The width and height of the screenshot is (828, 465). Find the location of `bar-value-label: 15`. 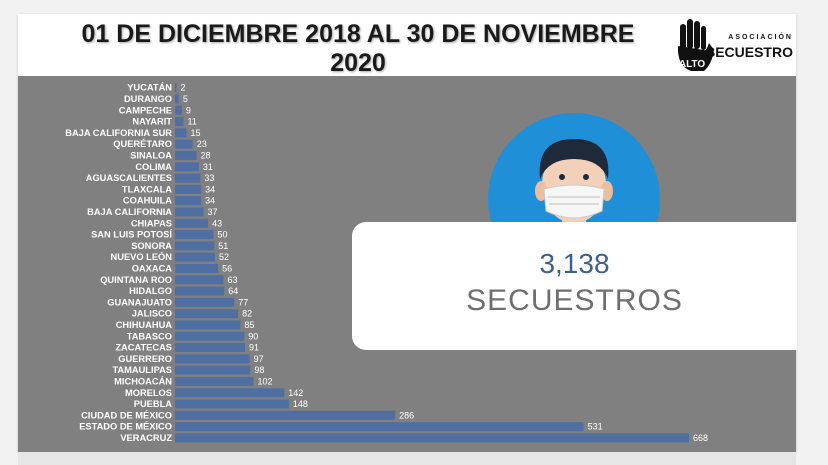

bar-value-label: 15 is located at coordinates (196, 133).